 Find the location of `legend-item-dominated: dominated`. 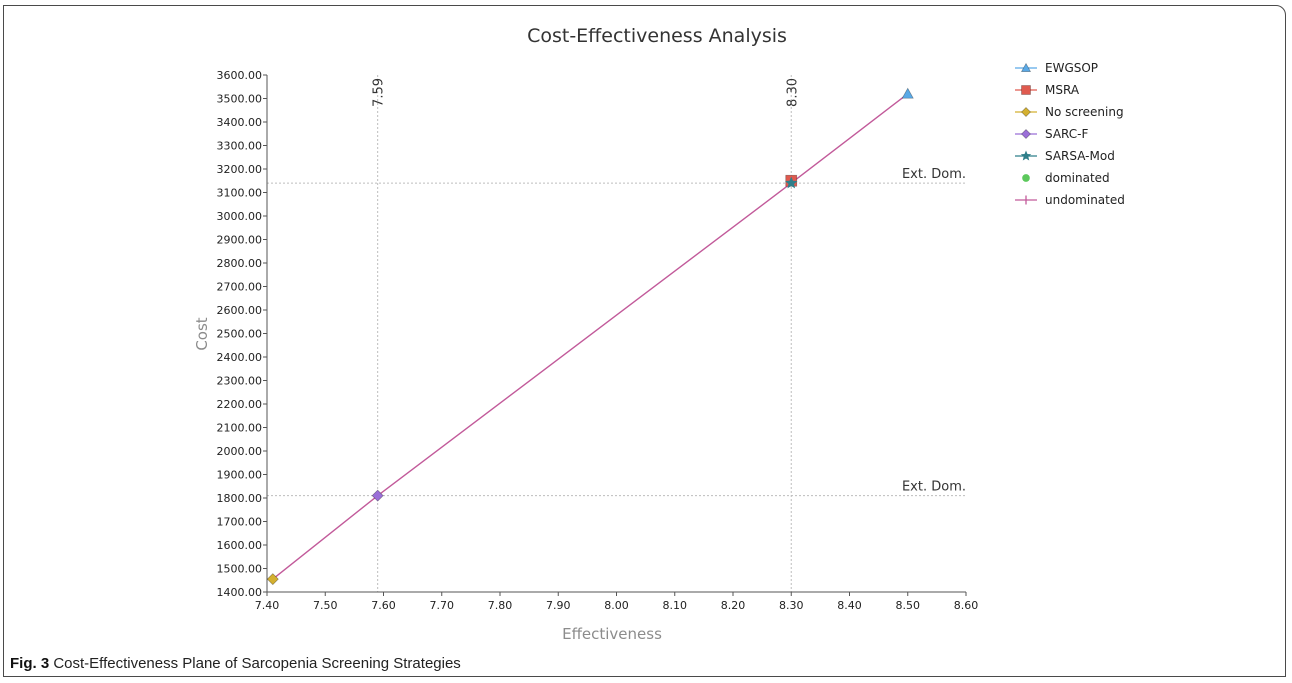

legend-item-dominated: dominated is located at coordinates (1066, 178).